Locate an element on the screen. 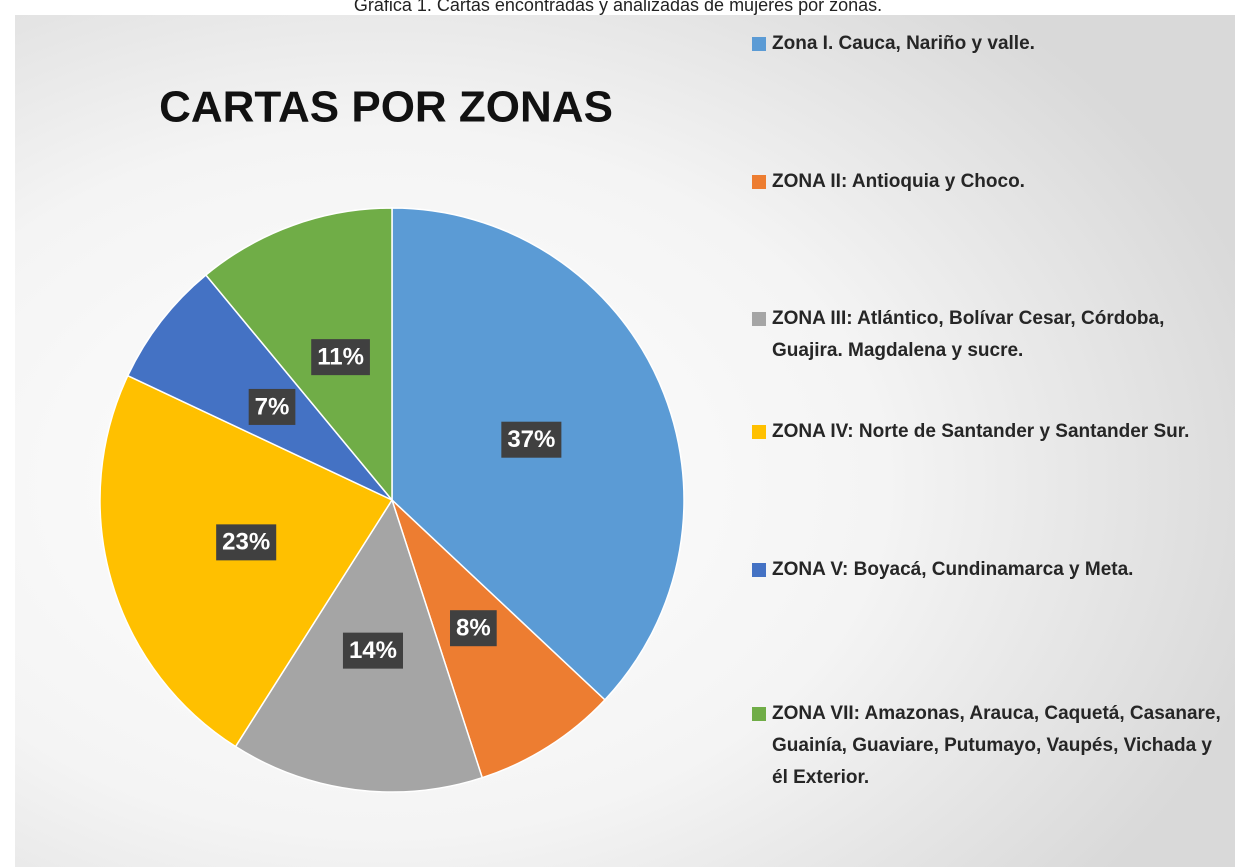 This screenshot has height=867, width=1235. legend-label: ZONA II: Antioquia y Choco. is located at coordinates (898, 181).